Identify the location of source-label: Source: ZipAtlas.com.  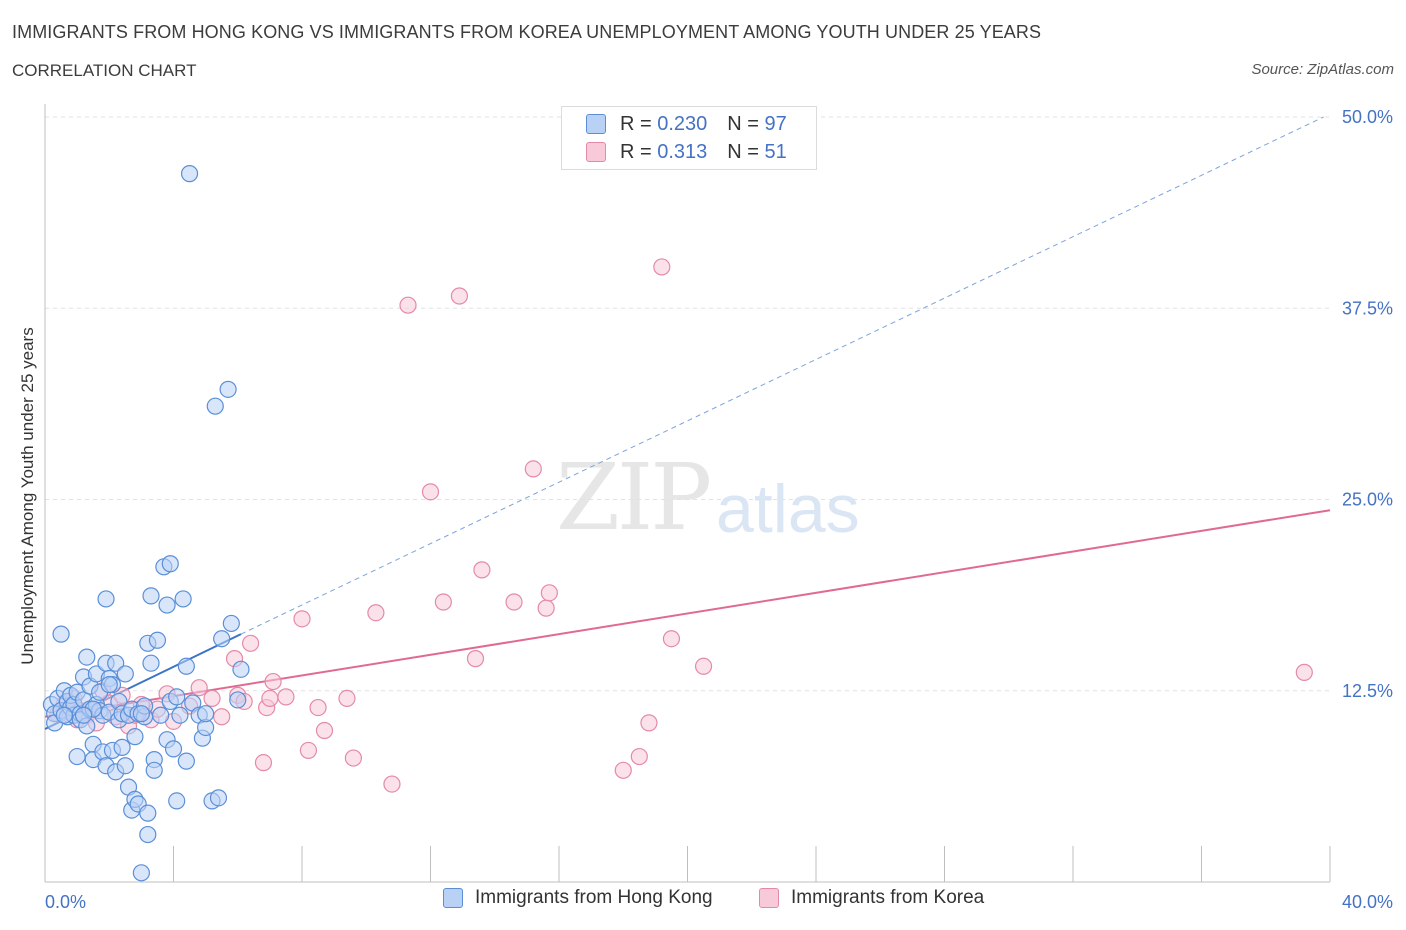
(1322, 69).